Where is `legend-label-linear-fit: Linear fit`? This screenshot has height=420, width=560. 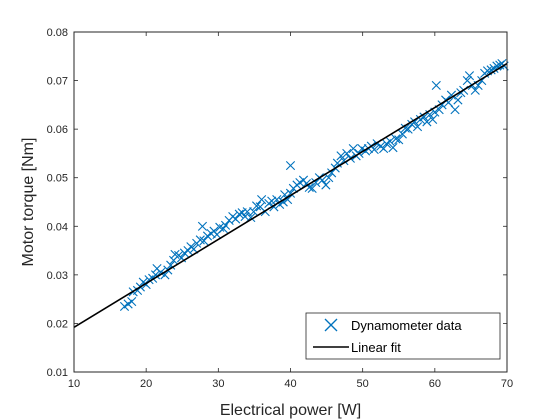
legend-label-linear-fit: Linear fit is located at coordinates (376, 347).